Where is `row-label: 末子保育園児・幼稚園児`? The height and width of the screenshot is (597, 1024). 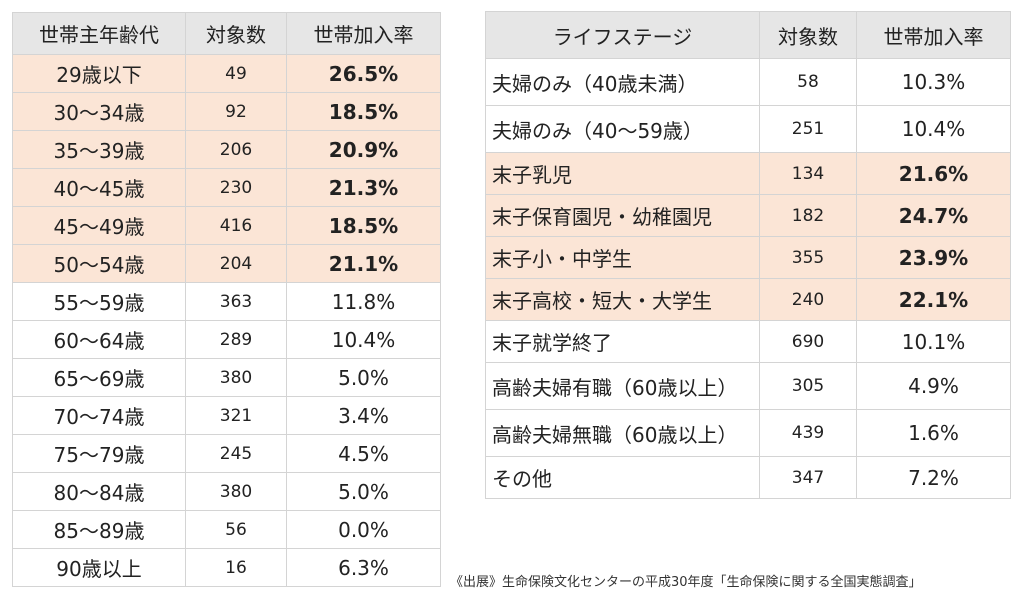
row-label: 末子保育園児・幼稚園児 is located at coordinates (622, 215).